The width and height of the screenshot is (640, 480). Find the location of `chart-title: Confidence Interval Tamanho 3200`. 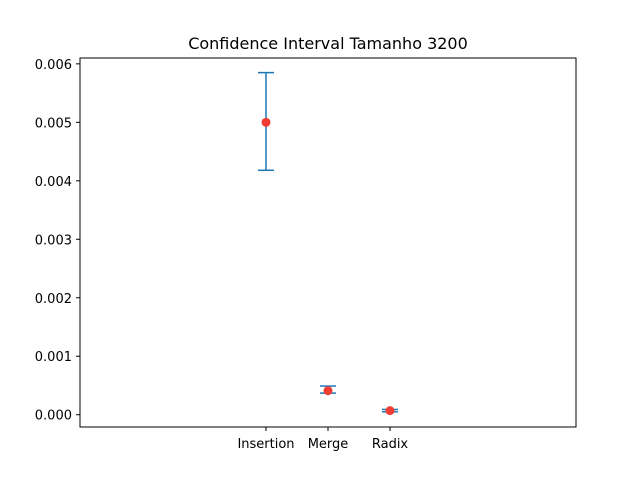

chart-title: Confidence Interval Tamanho 3200 is located at coordinates (328, 43).